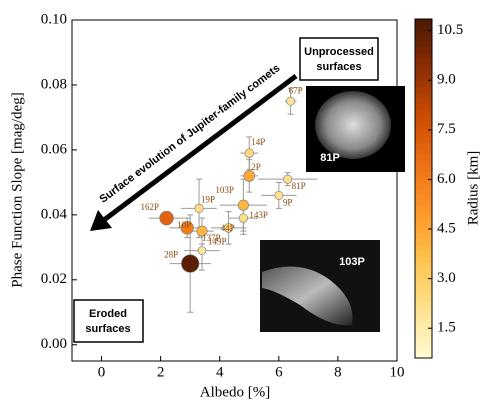  I want to click on colorbar-frame, so click(423, 188).